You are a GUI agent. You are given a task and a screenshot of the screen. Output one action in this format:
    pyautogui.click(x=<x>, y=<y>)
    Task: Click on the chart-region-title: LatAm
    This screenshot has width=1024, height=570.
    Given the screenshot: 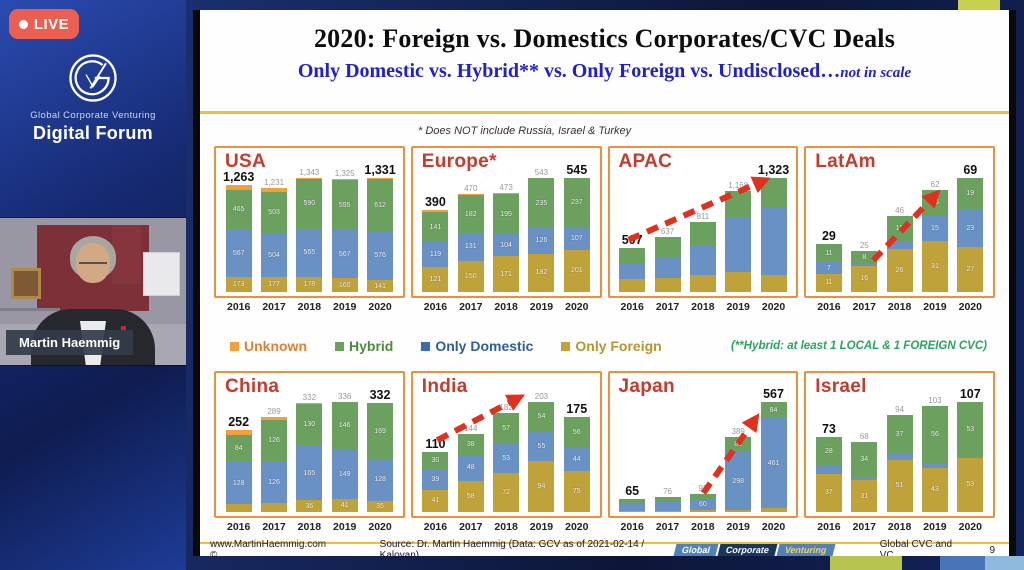 What is the action you would take?
    pyautogui.click(x=845, y=161)
    